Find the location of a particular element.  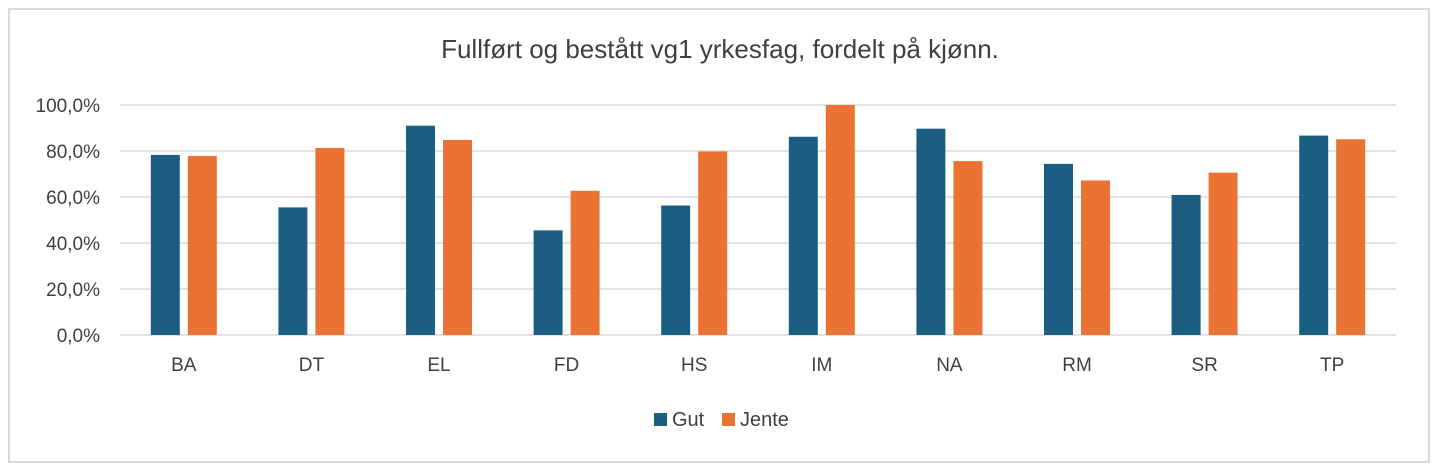

bar-jente-na is located at coordinates (968, 248).